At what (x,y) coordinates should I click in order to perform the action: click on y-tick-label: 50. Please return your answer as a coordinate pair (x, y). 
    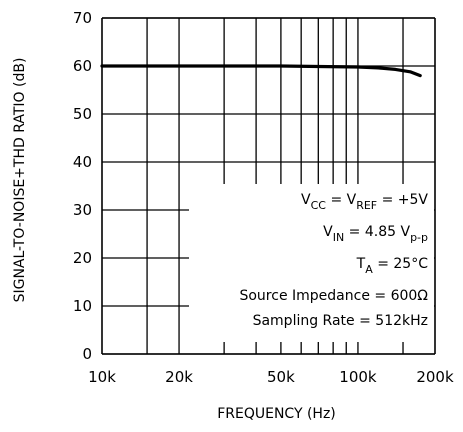
    Looking at the image, I should click on (82, 114).